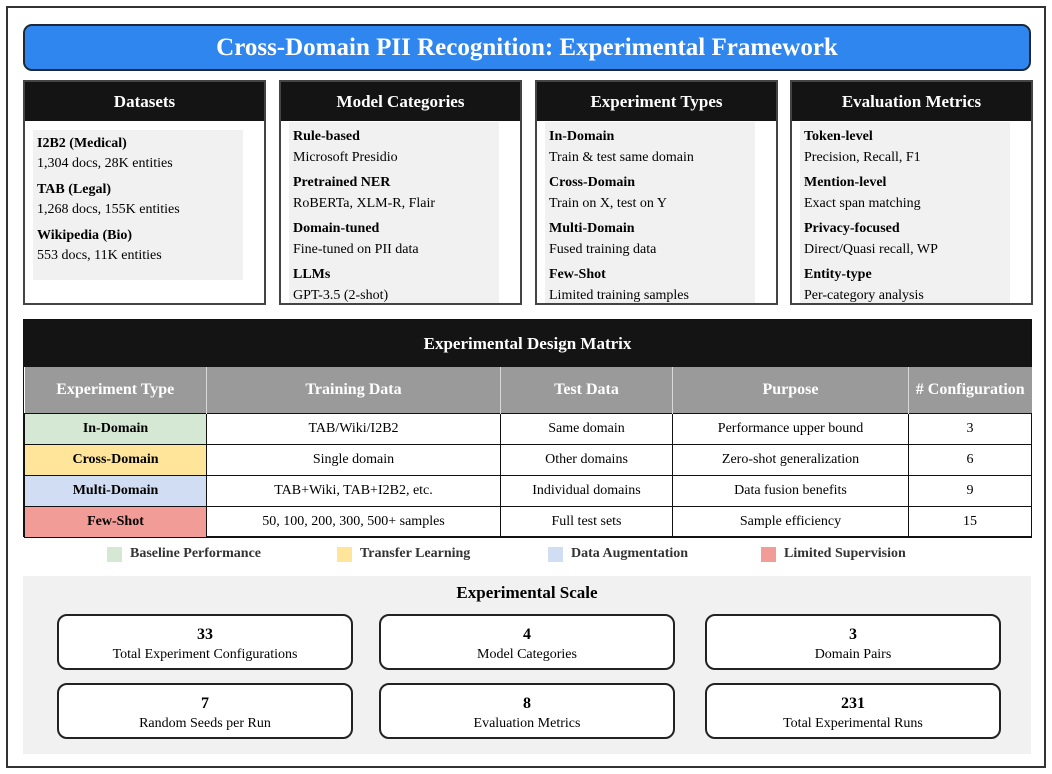  Describe the element at coordinates (527, 703) in the screenshot. I see `stat-value: 8` at that location.